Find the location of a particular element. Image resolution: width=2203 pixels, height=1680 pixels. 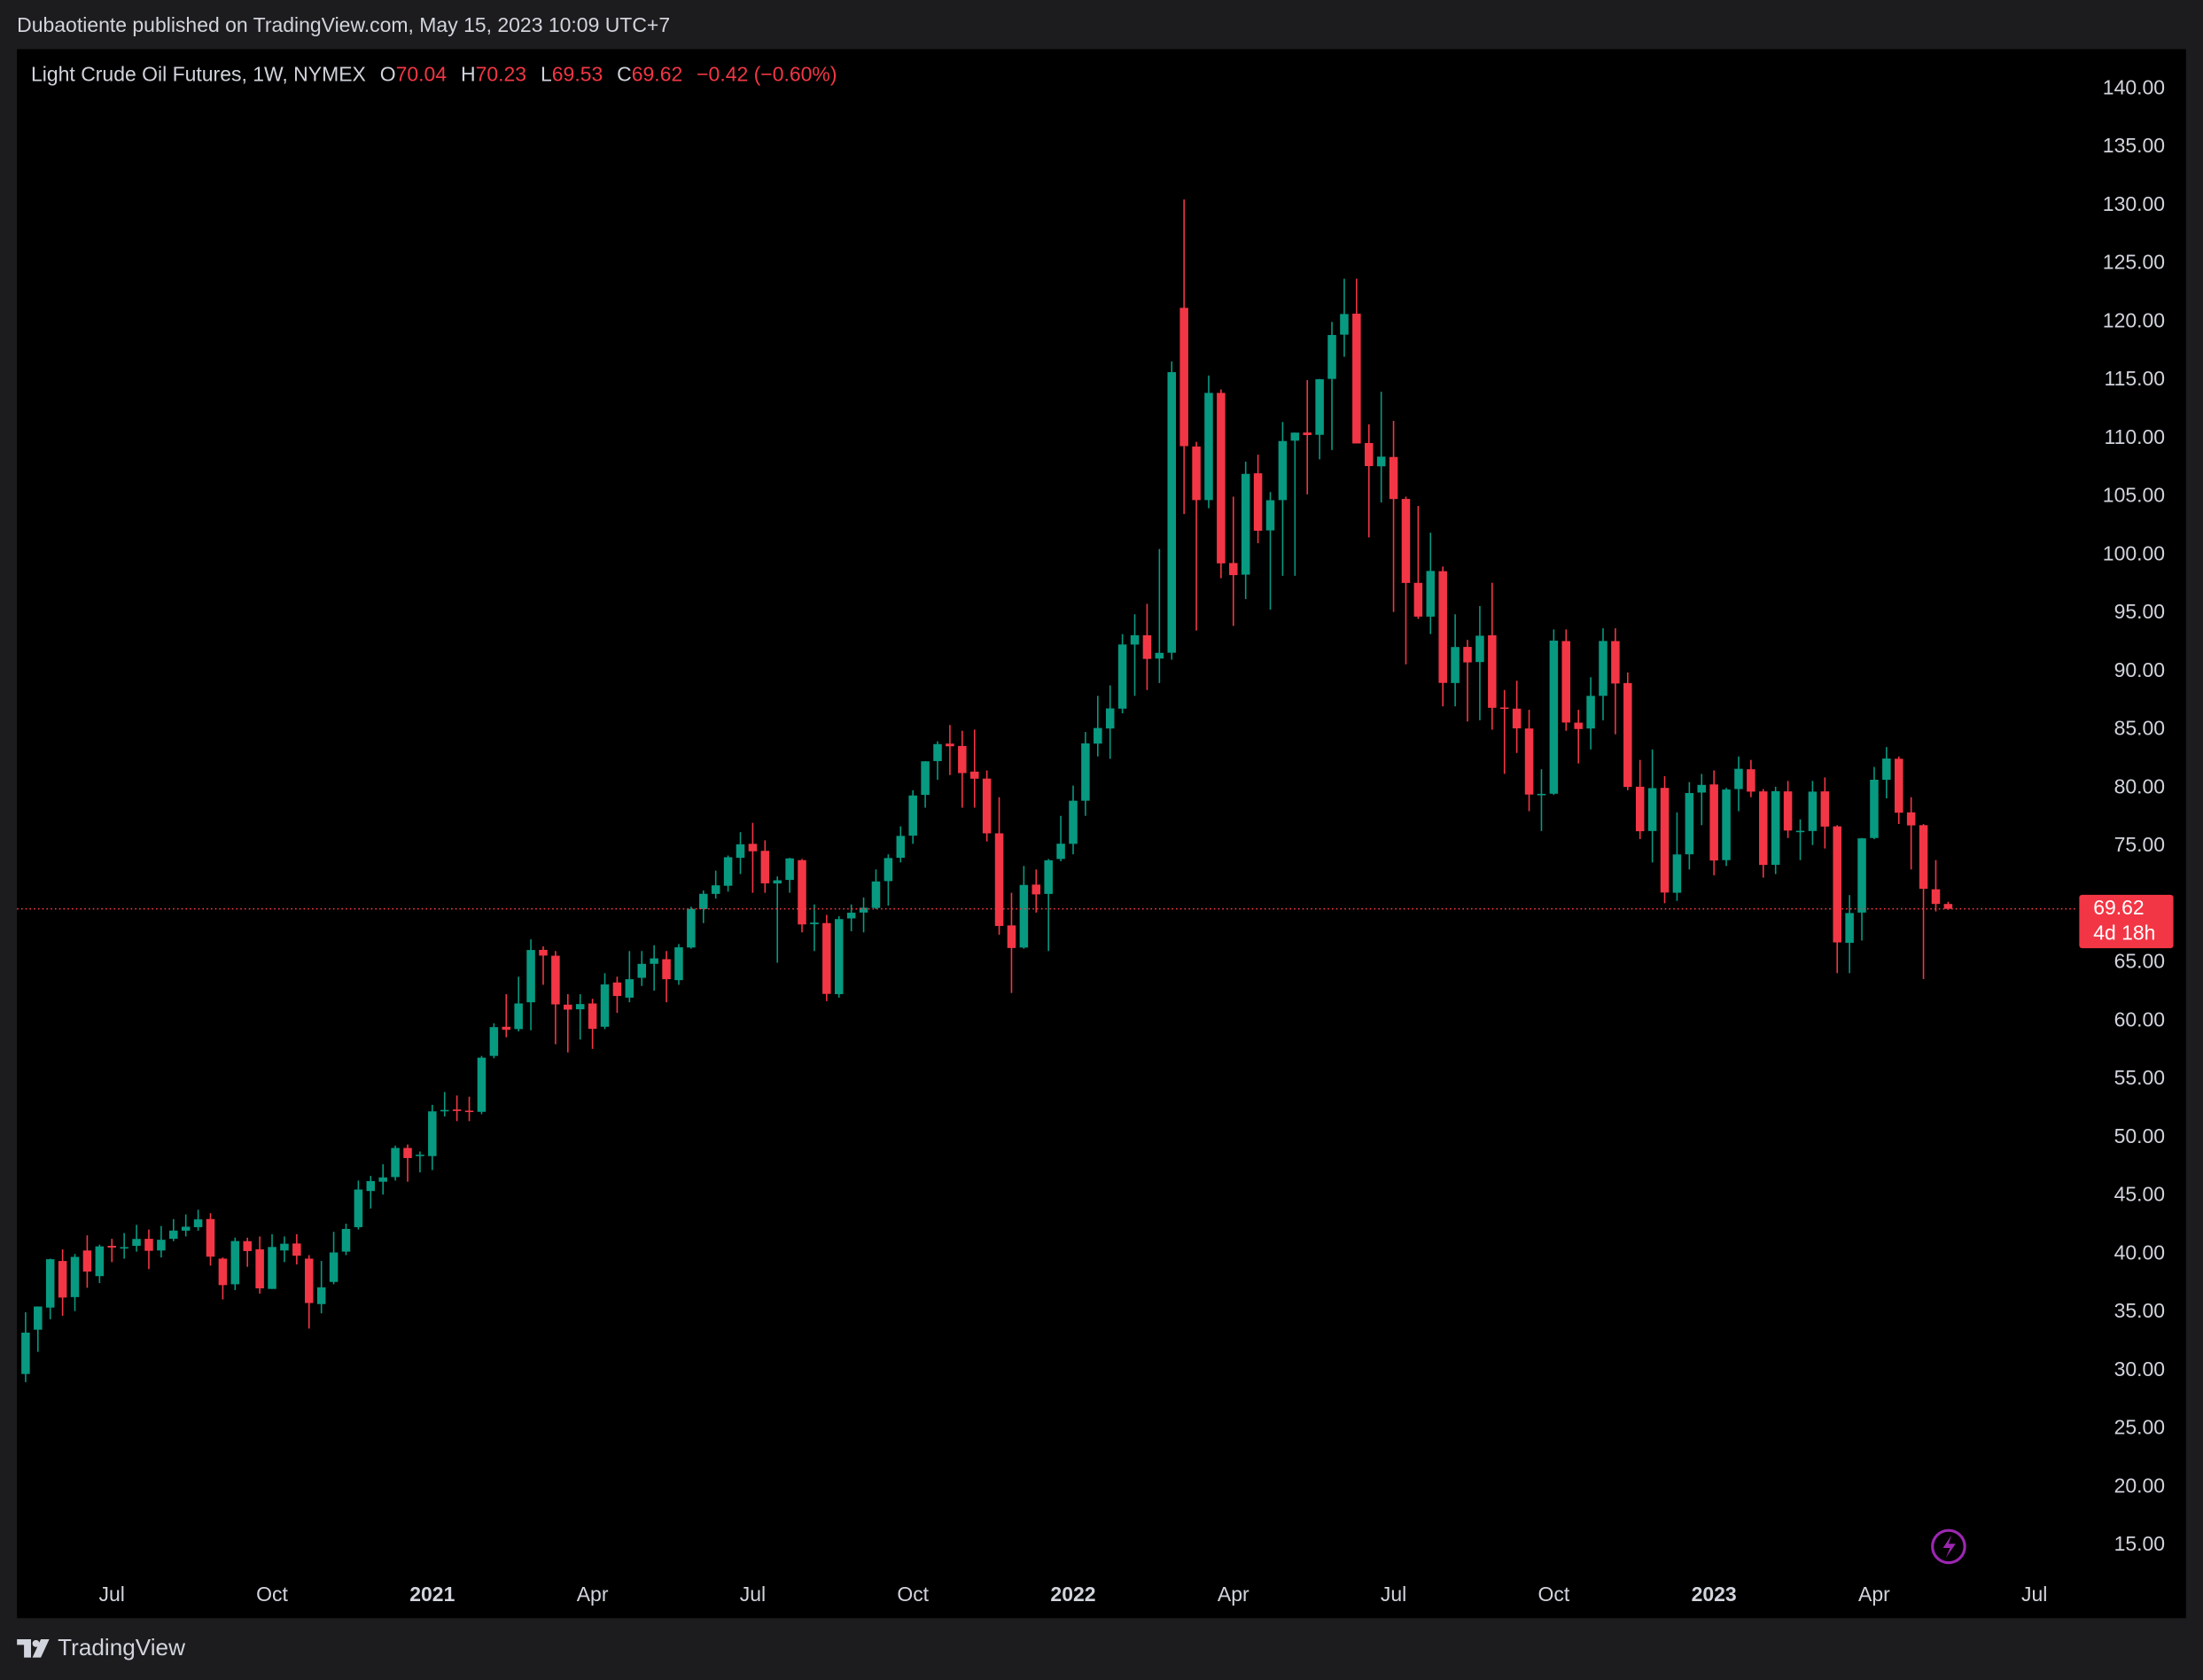

y-tick-label: 100.00 is located at coordinates (2134, 552).